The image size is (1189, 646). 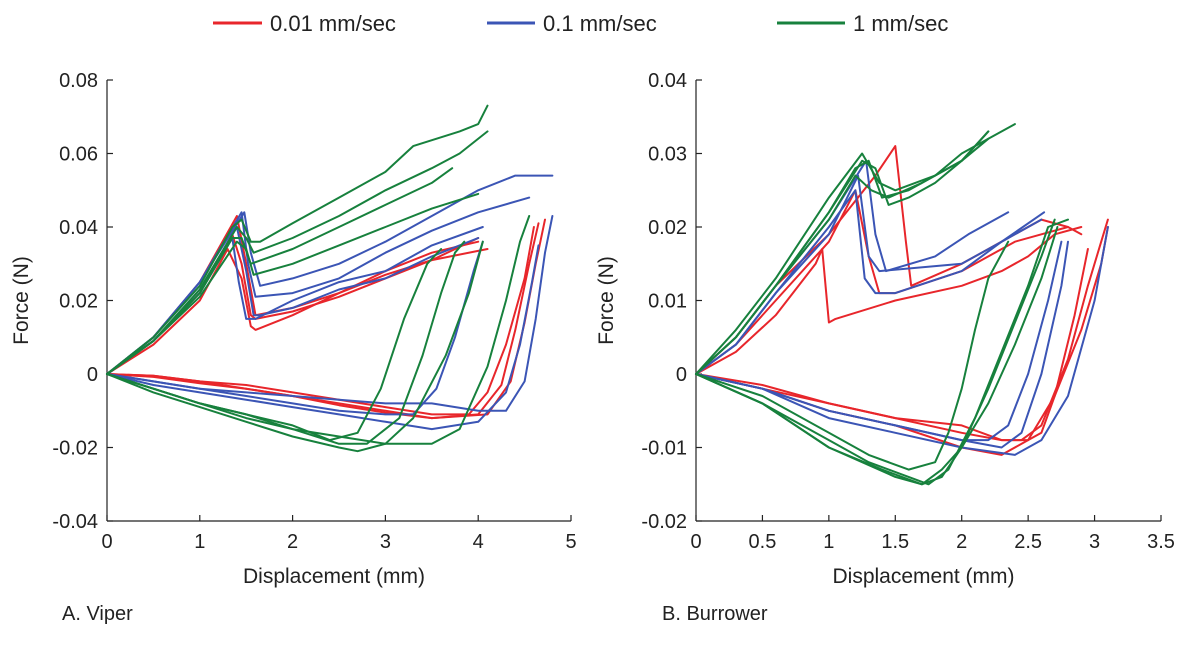 I want to click on legend: 0.01 mm/sec 0.1 mm/sec 1 mm/sec, so click(x=580, y=23).